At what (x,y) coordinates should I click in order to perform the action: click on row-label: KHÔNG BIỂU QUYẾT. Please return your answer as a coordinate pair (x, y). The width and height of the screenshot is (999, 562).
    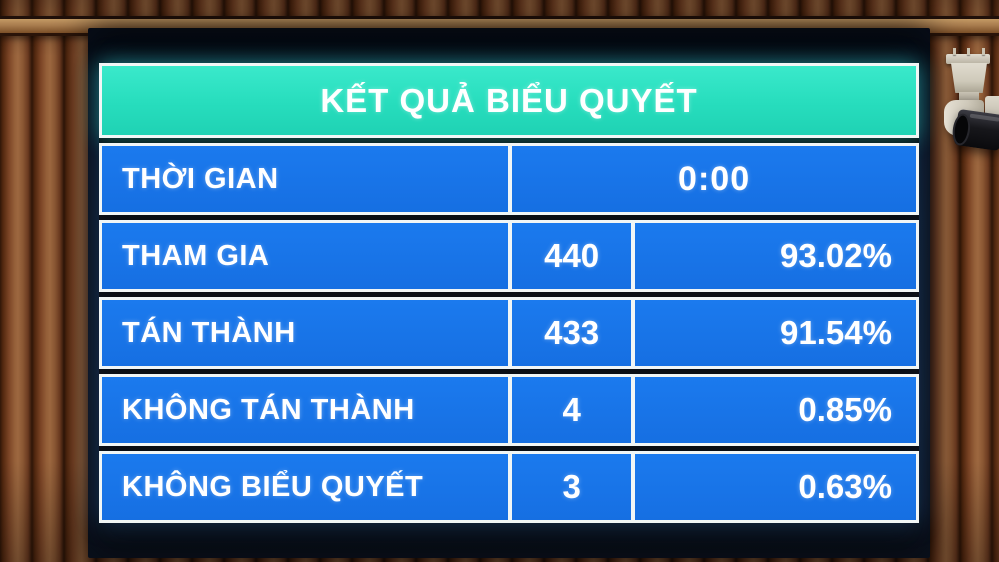
    Looking at the image, I should click on (273, 486).